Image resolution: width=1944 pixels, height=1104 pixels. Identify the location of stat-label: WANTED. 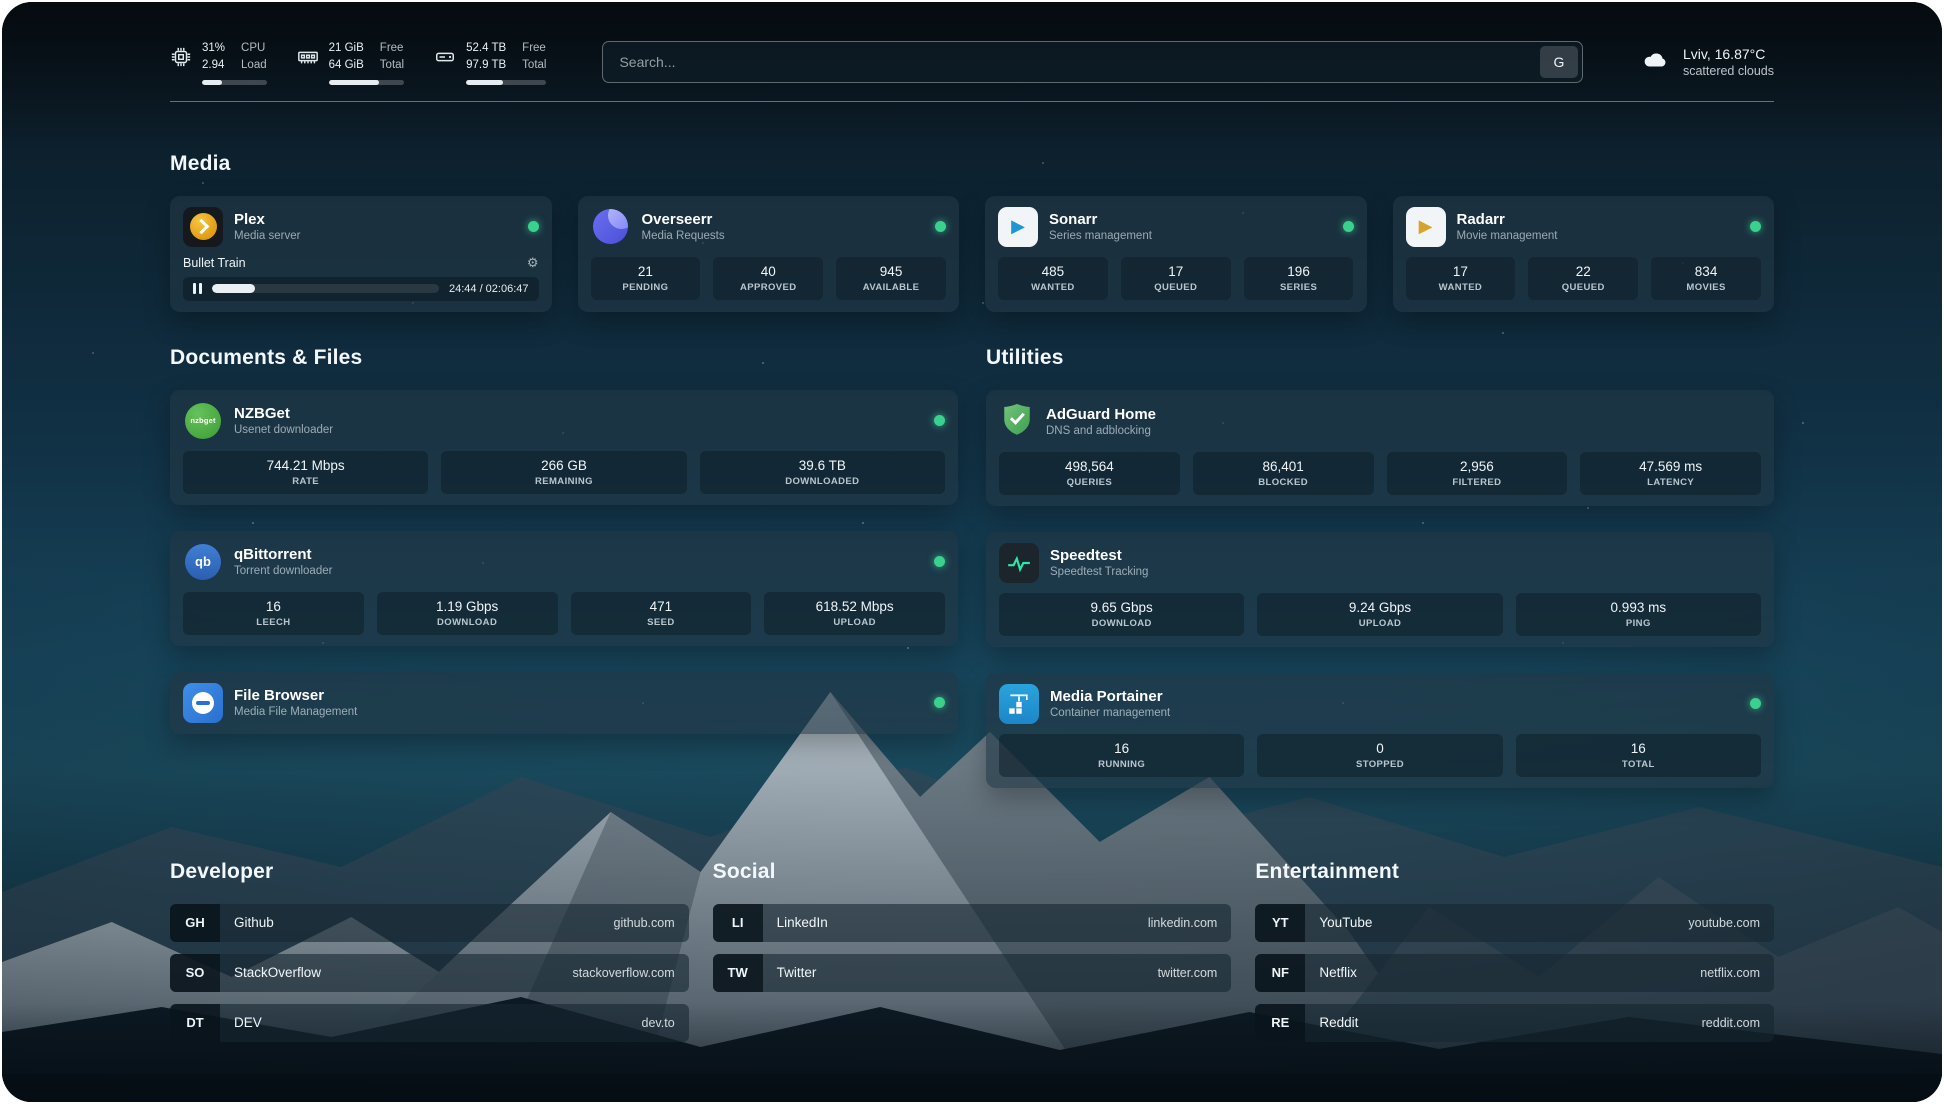
(1460, 287).